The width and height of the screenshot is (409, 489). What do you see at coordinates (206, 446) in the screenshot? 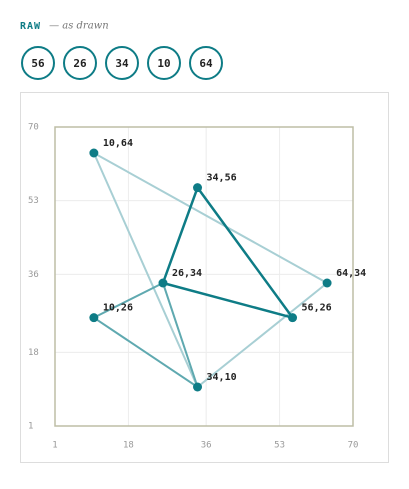
I see `x-tick-label: 36` at bounding box center [206, 446].